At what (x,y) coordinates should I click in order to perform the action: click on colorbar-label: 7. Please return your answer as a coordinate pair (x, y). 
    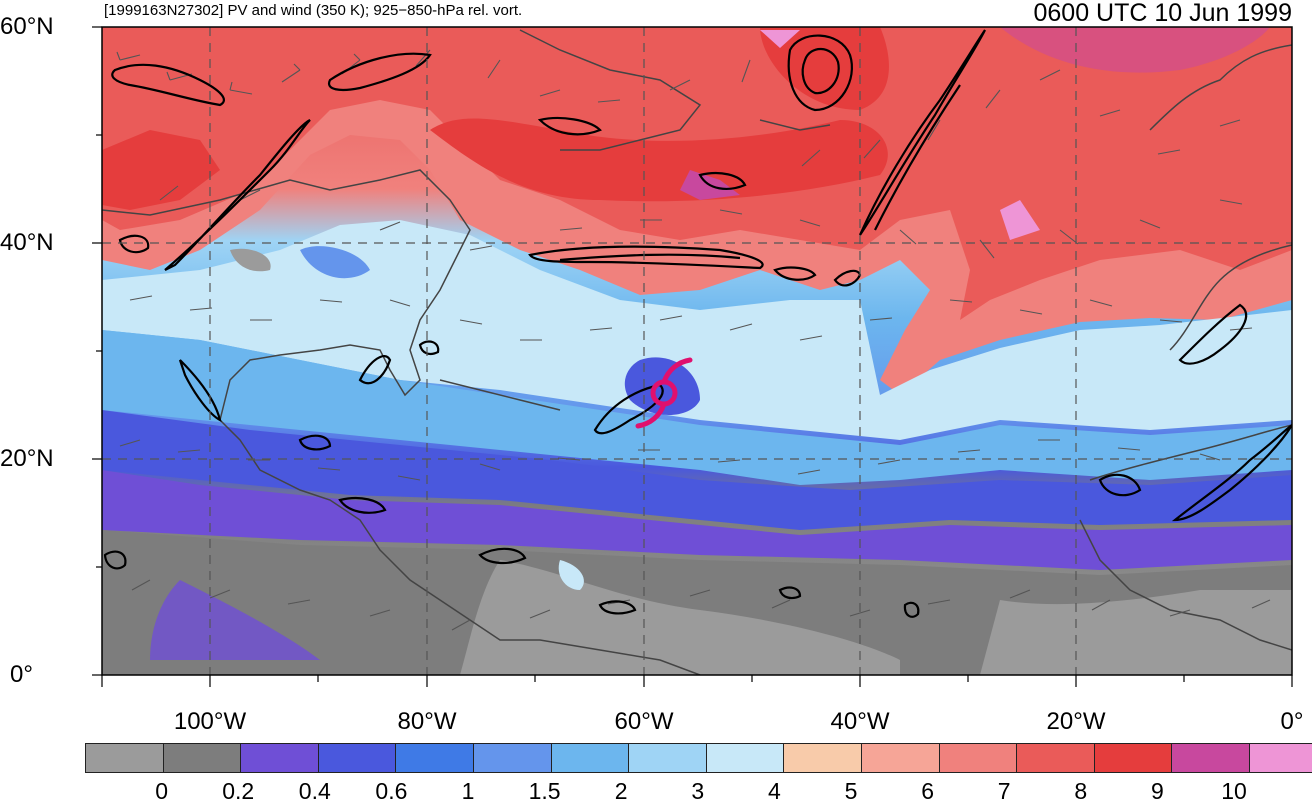
    Looking at the image, I should click on (1004, 791).